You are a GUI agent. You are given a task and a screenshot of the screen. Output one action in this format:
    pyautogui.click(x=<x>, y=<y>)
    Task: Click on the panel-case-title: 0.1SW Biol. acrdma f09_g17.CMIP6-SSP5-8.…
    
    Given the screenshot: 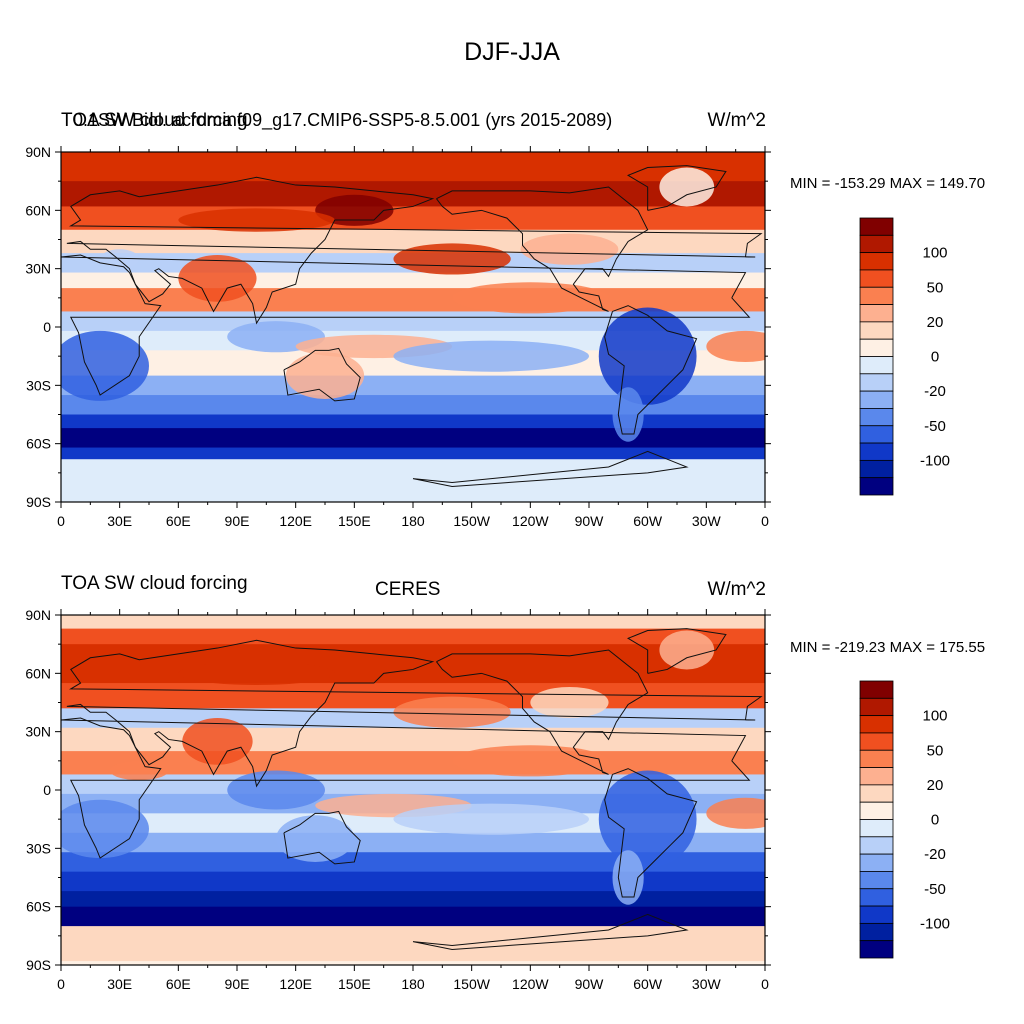 What is the action you would take?
    pyautogui.click(x=343, y=120)
    